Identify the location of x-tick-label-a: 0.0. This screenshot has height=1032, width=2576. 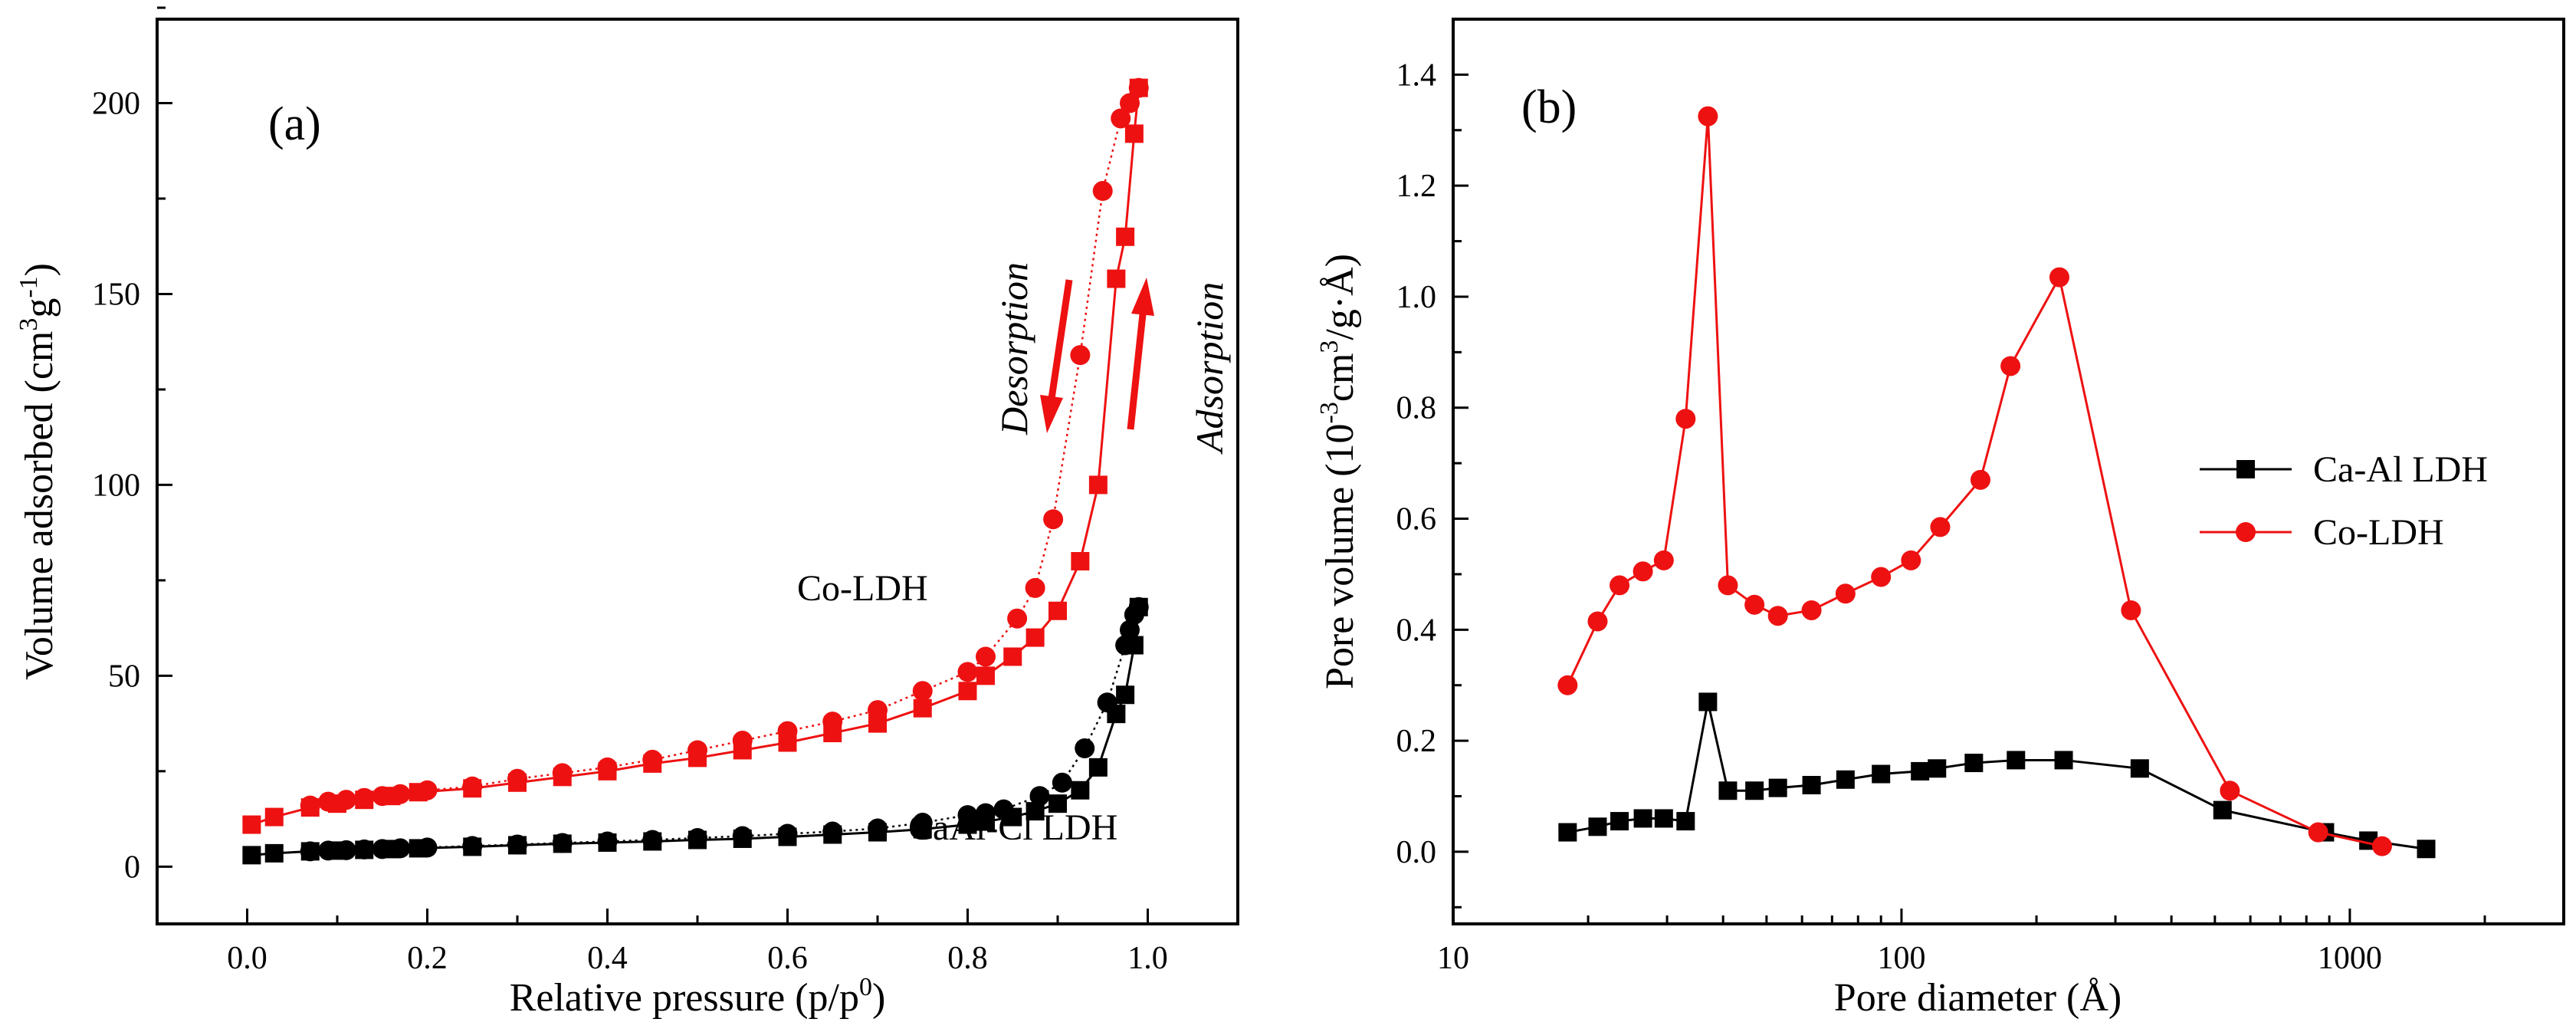
(247, 959).